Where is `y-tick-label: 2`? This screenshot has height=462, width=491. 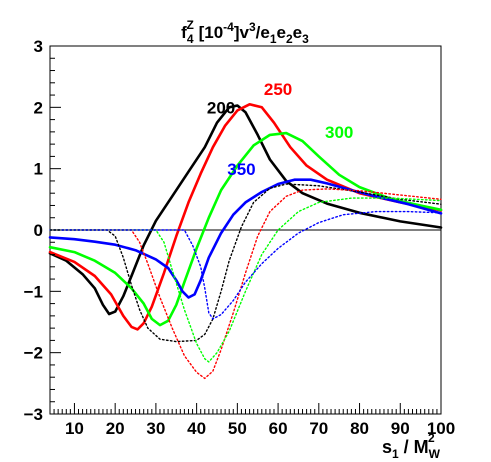 y-tick-label: 2 is located at coordinates (38, 107).